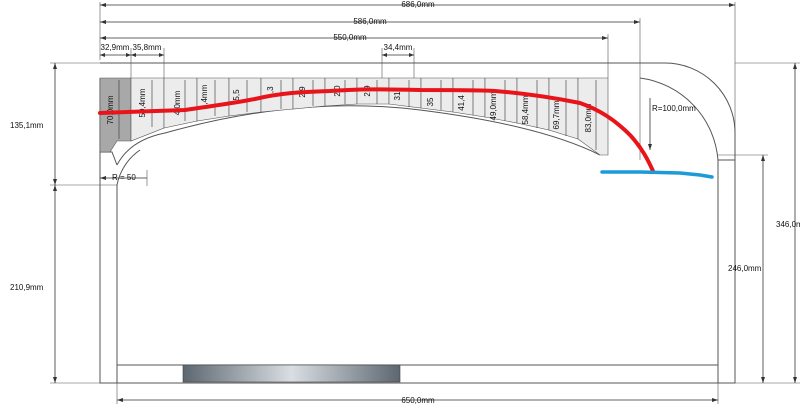 This screenshot has height=413, width=800. I want to click on radius-right-marker: R=100,0mm, so click(672, 124).